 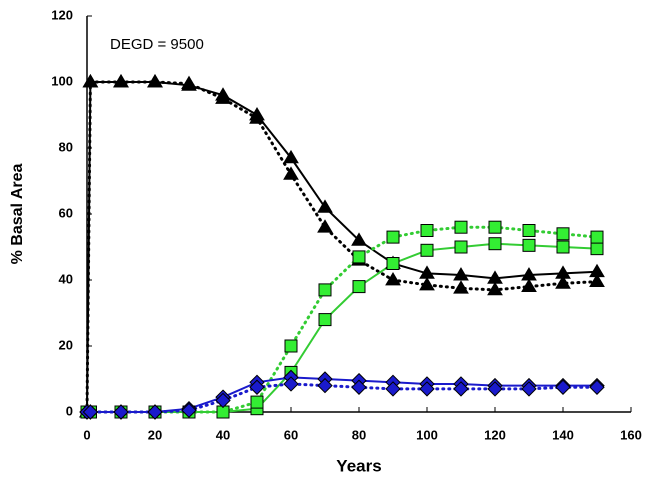 What do you see at coordinates (66, 146) in the screenshot?
I see `y-tick-label: 80` at bounding box center [66, 146].